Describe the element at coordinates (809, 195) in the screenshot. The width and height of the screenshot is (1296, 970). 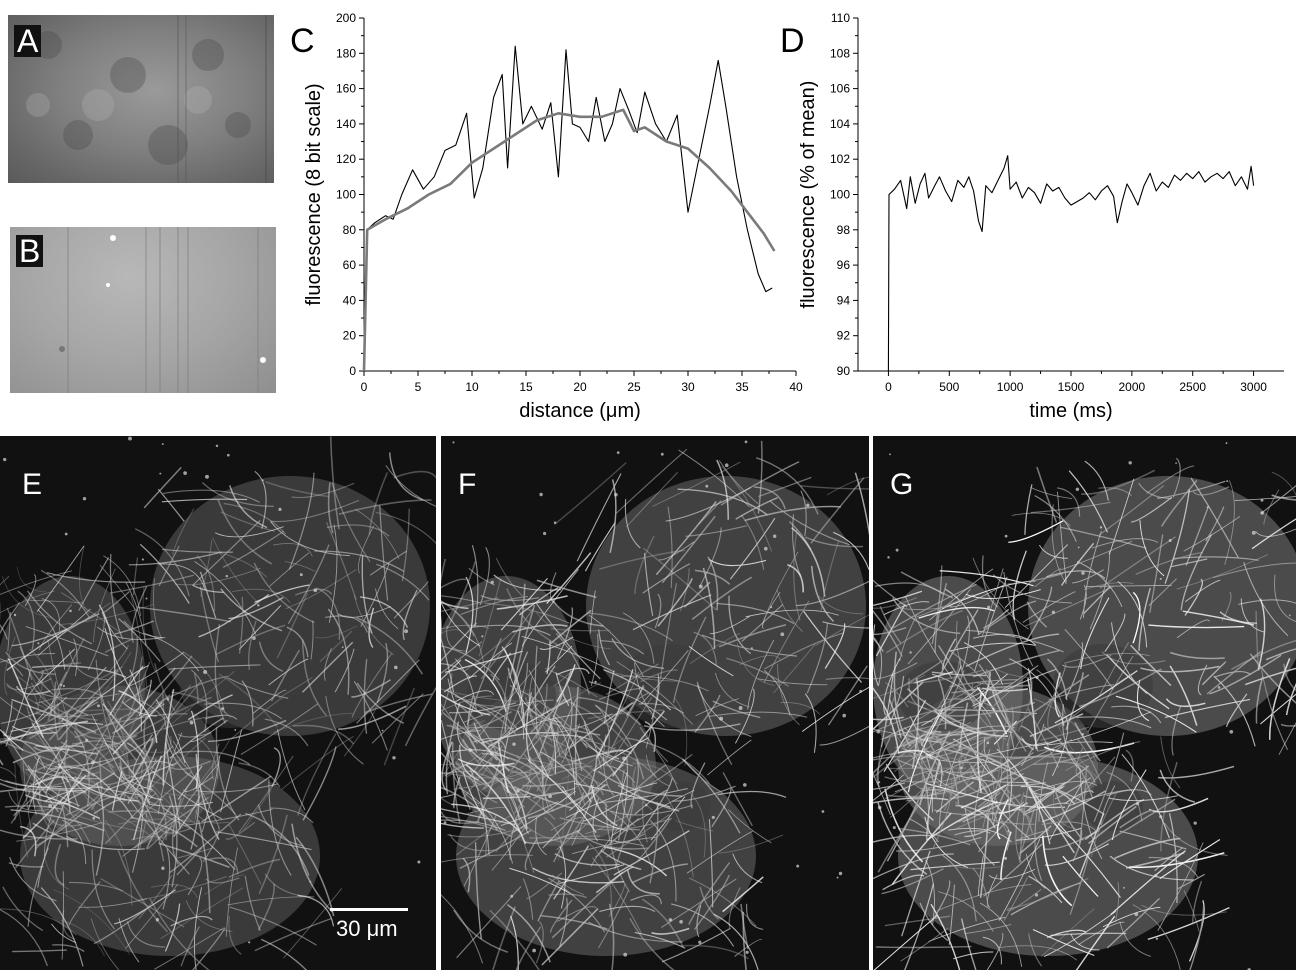
I see `y-axis-label: fluorescence (% of mean)` at that location.